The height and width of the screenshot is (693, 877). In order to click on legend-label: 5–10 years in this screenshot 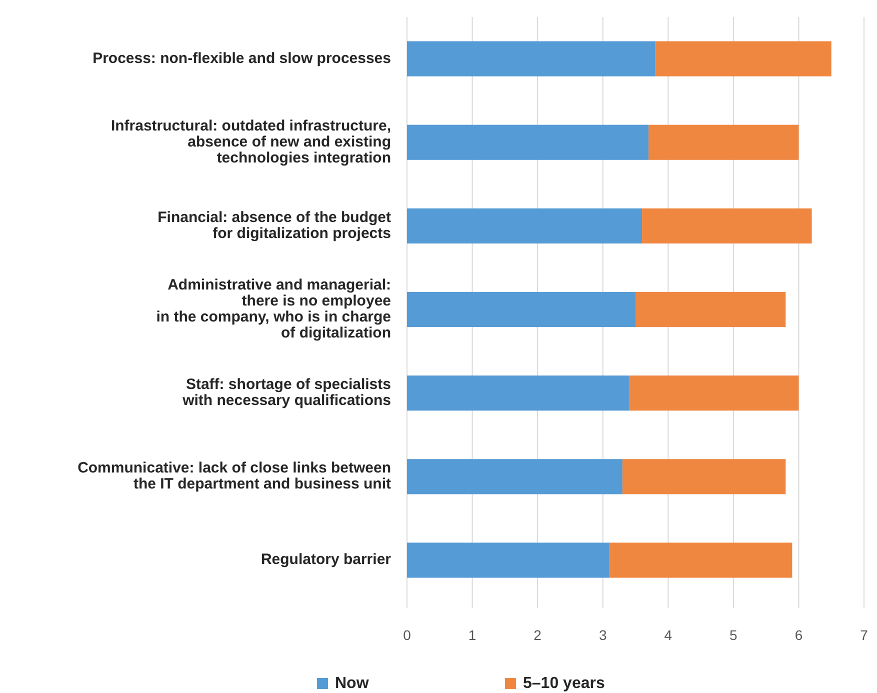, I will do `click(564, 683)`.